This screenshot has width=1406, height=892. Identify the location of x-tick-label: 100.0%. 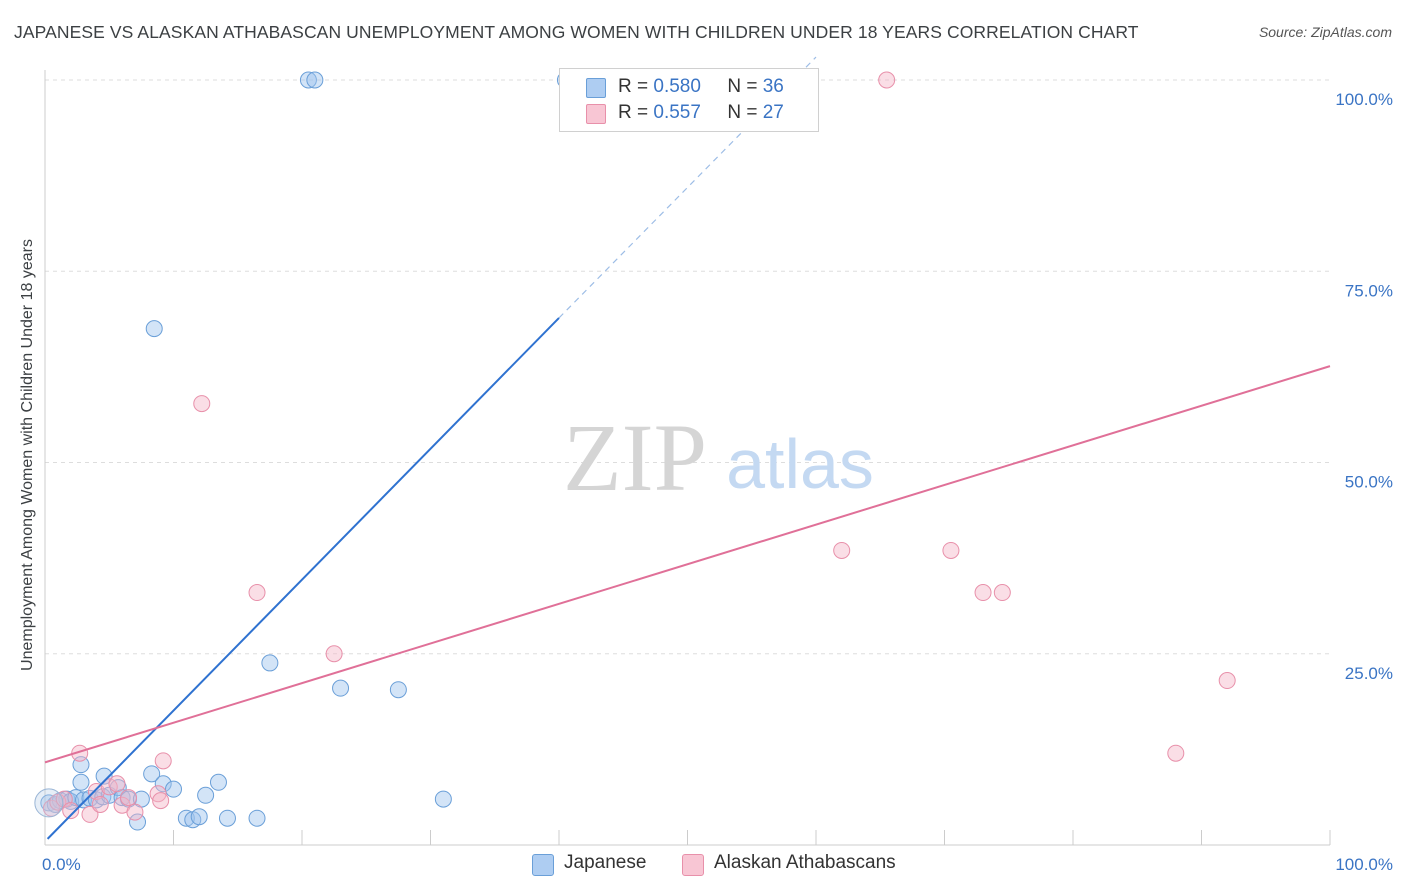
(1364, 864).